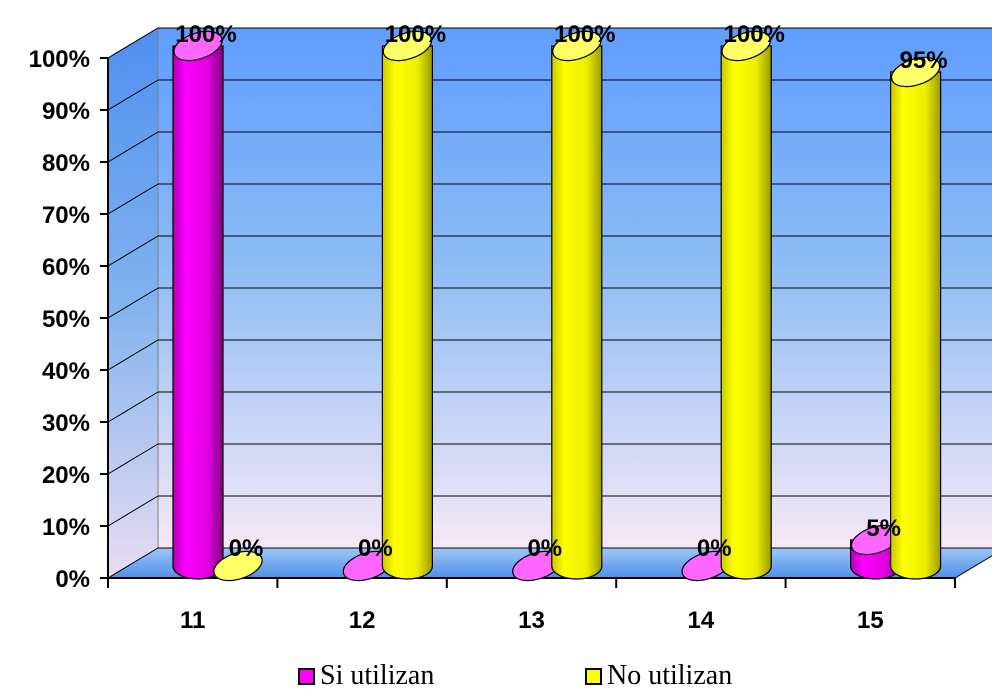 The width and height of the screenshot is (992, 696). I want to click on x-category-label: 13, so click(531, 620).